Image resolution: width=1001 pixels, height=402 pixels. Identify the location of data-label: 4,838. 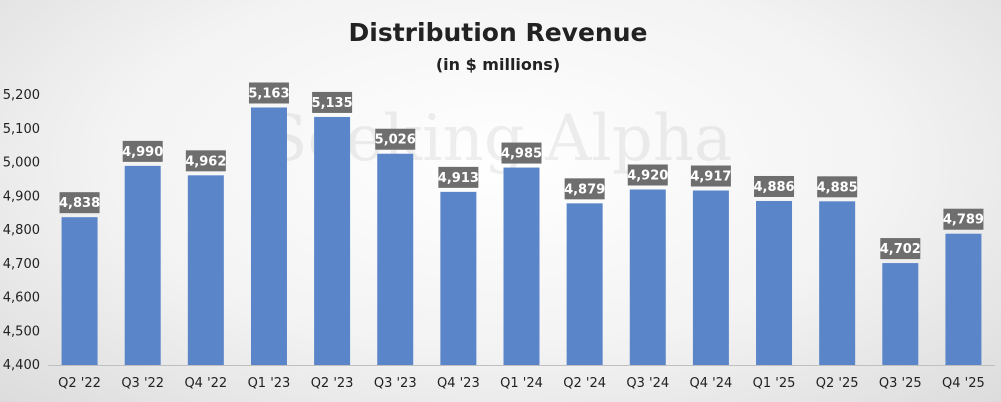
(79, 203).